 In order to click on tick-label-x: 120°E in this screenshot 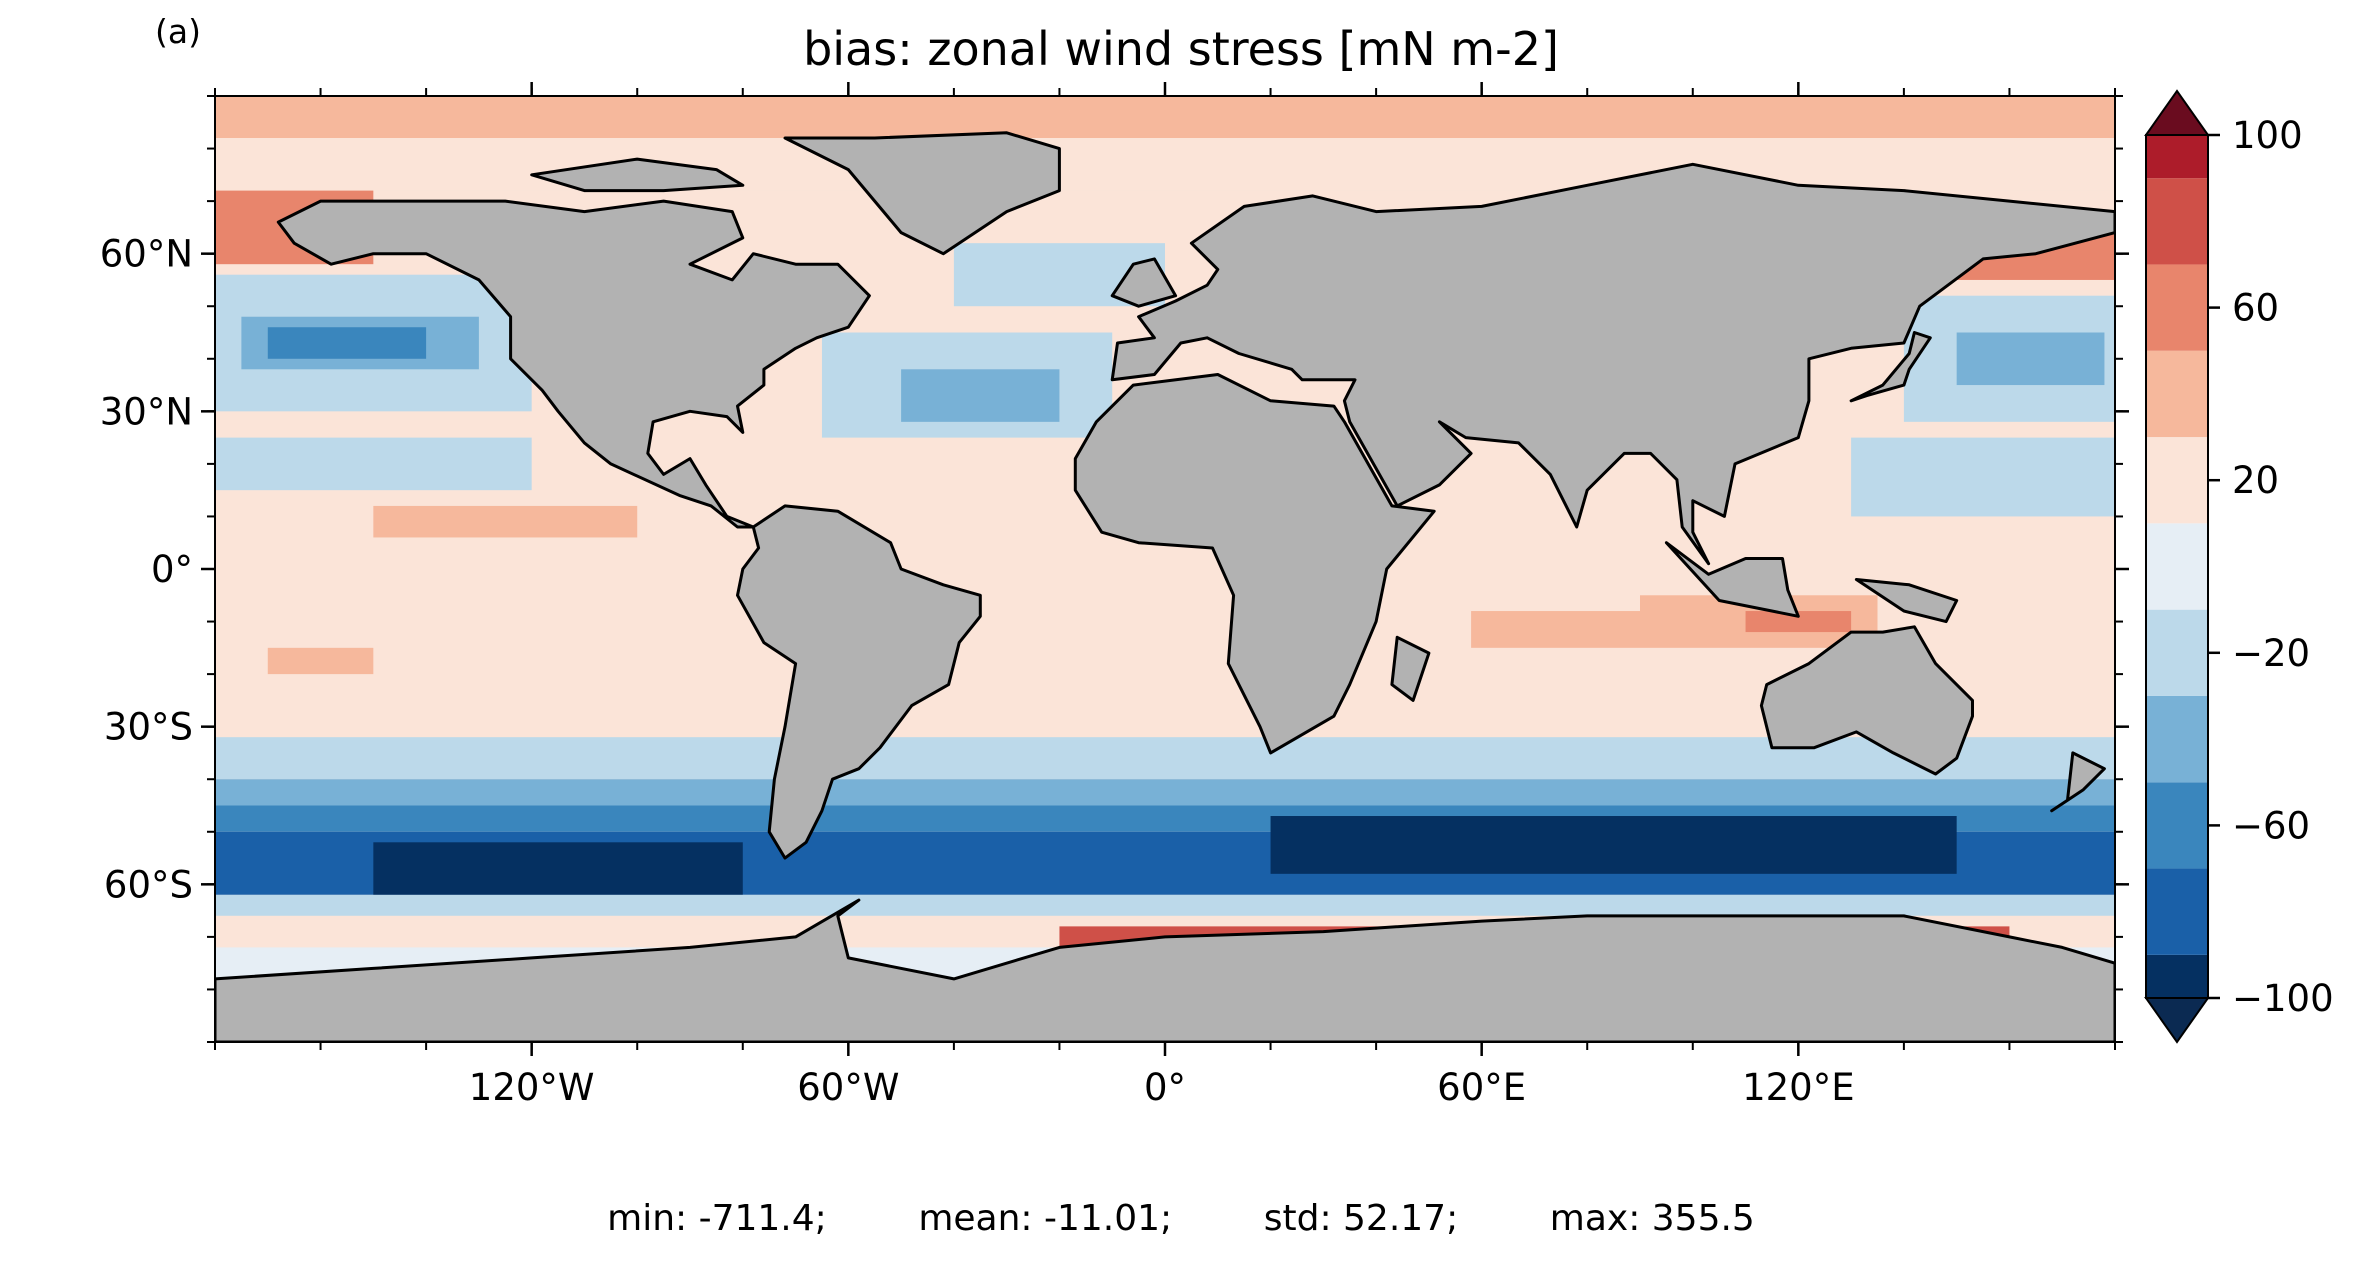, I will do `click(1798, 1087)`.